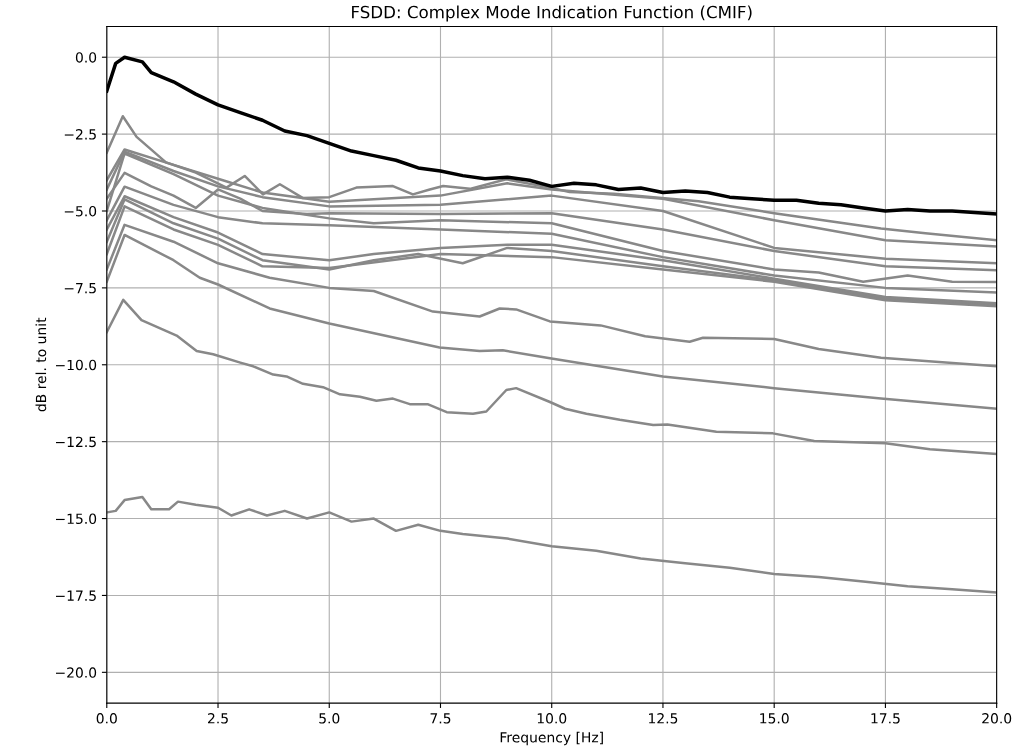  I want to click on y-tick-label: −20.0, so click(76, 672).